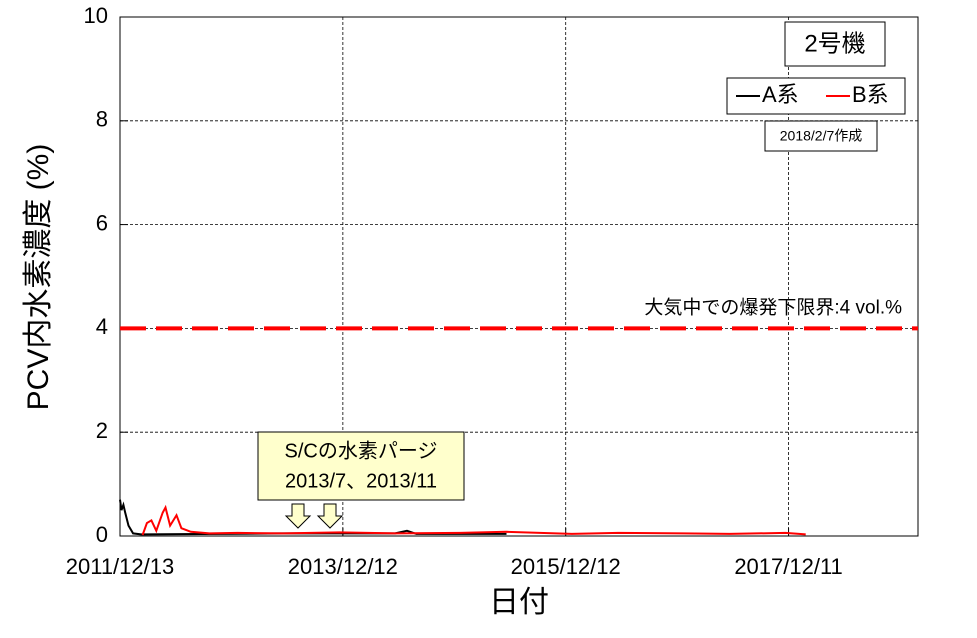 This screenshot has height=638, width=977. Describe the element at coordinates (102, 534) in the screenshot. I see `y-tick-label: 0` at that location.